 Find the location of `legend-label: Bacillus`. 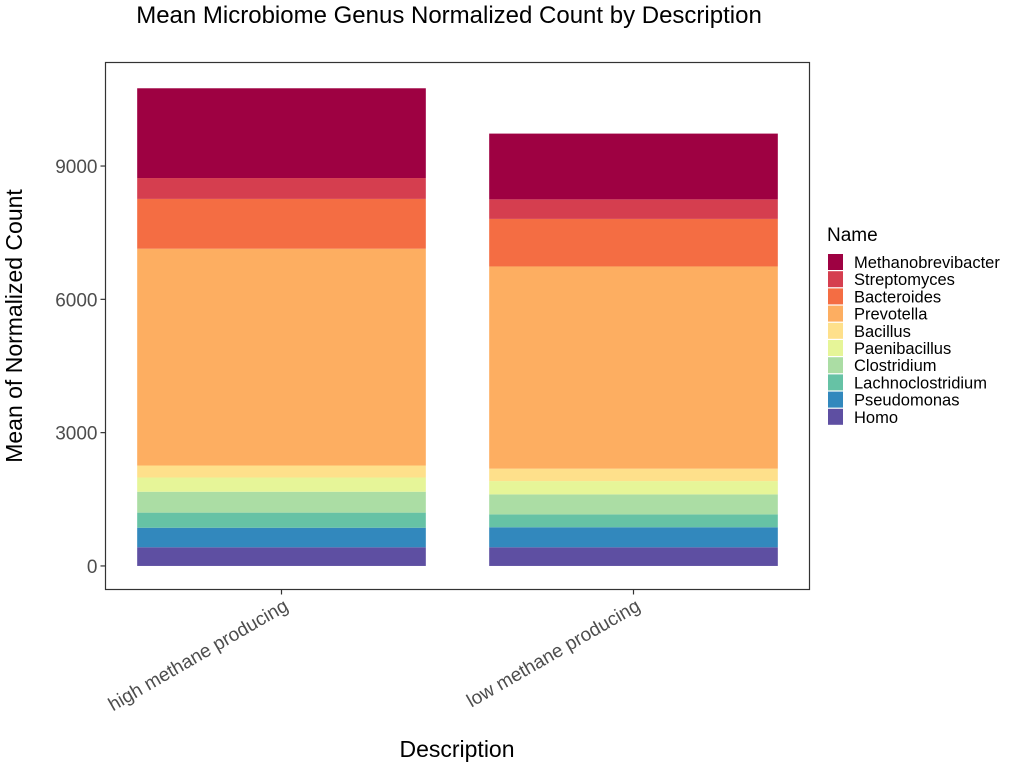

legend-label: Bacillus is located at coordinates (882, 332).